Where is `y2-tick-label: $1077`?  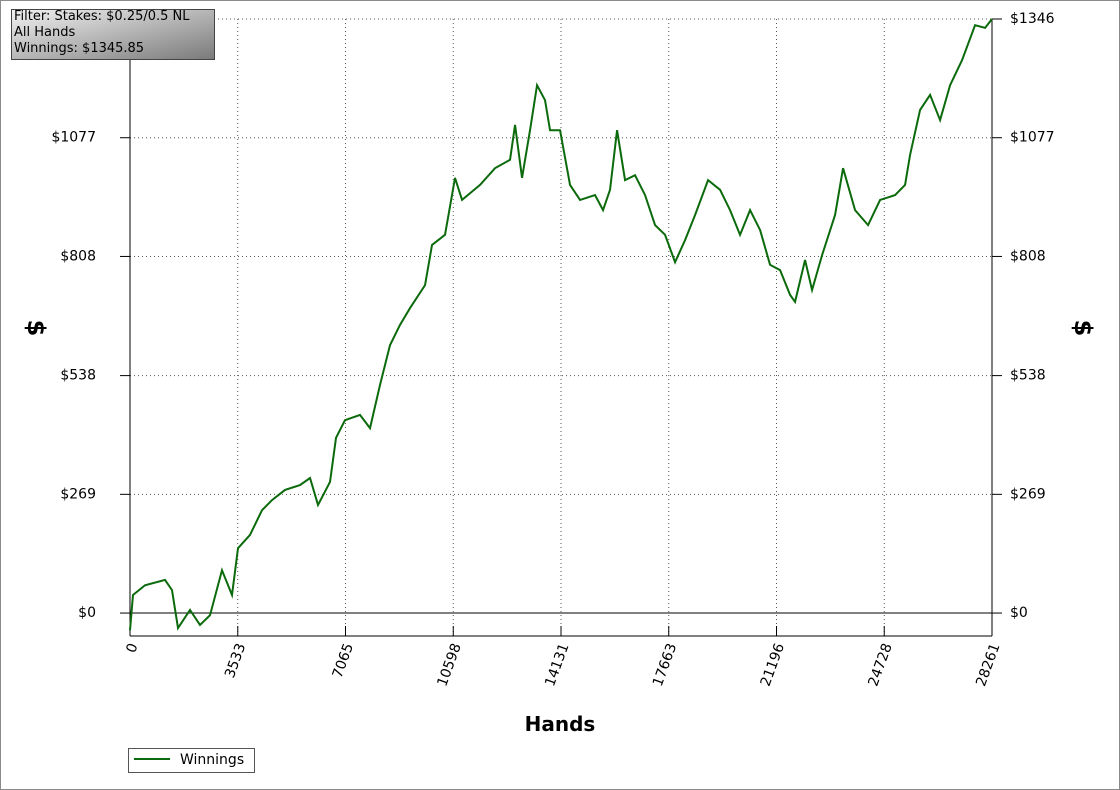 y2-tick-label: $1077 is located at coordinates (1032, 138).